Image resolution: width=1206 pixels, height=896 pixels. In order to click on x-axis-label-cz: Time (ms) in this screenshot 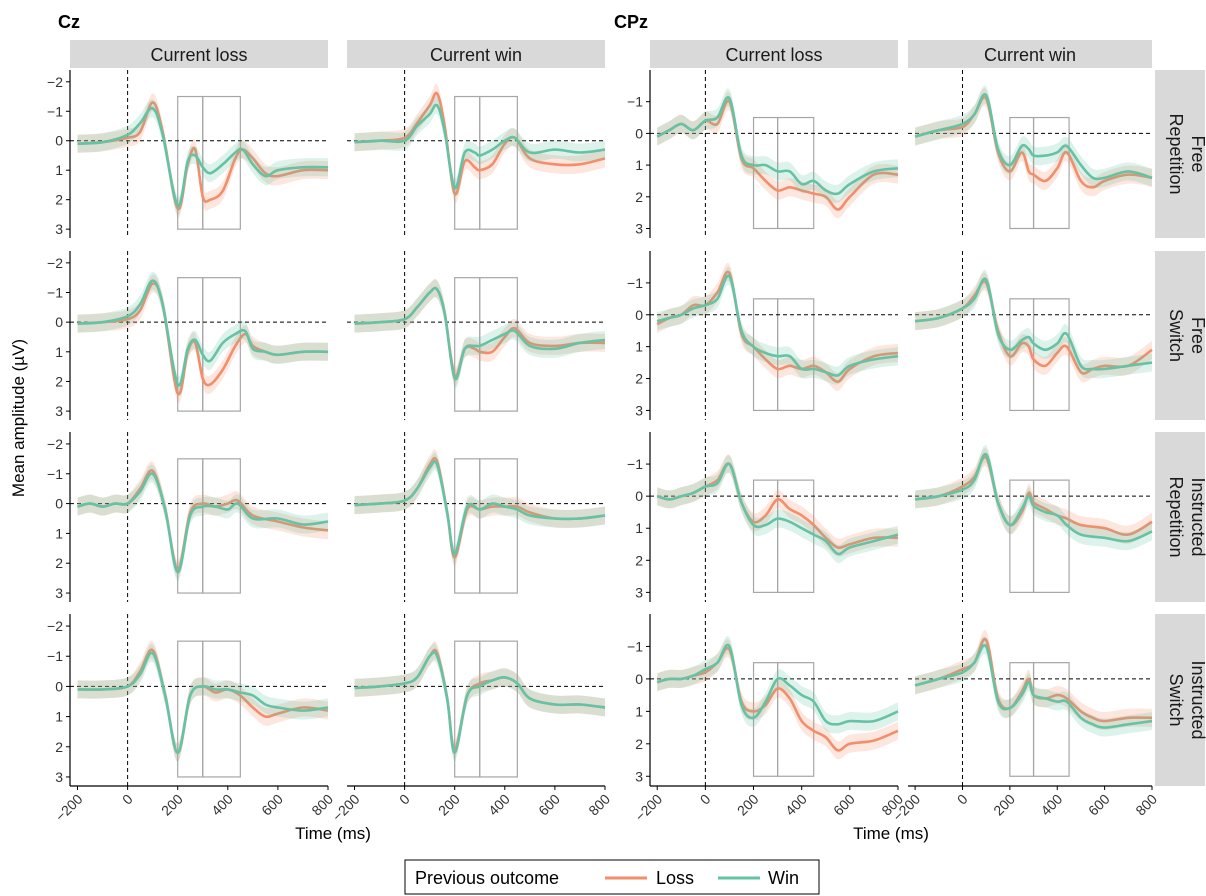, I will do `click(333, 833)`.